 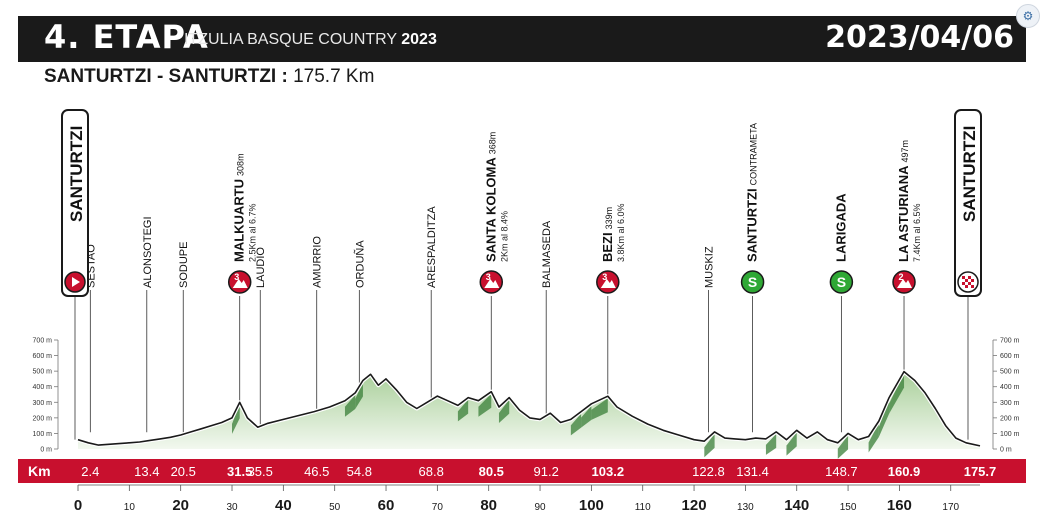 I want to click on y-tick-label-right: 700 m, so click(x=1010, y=341).